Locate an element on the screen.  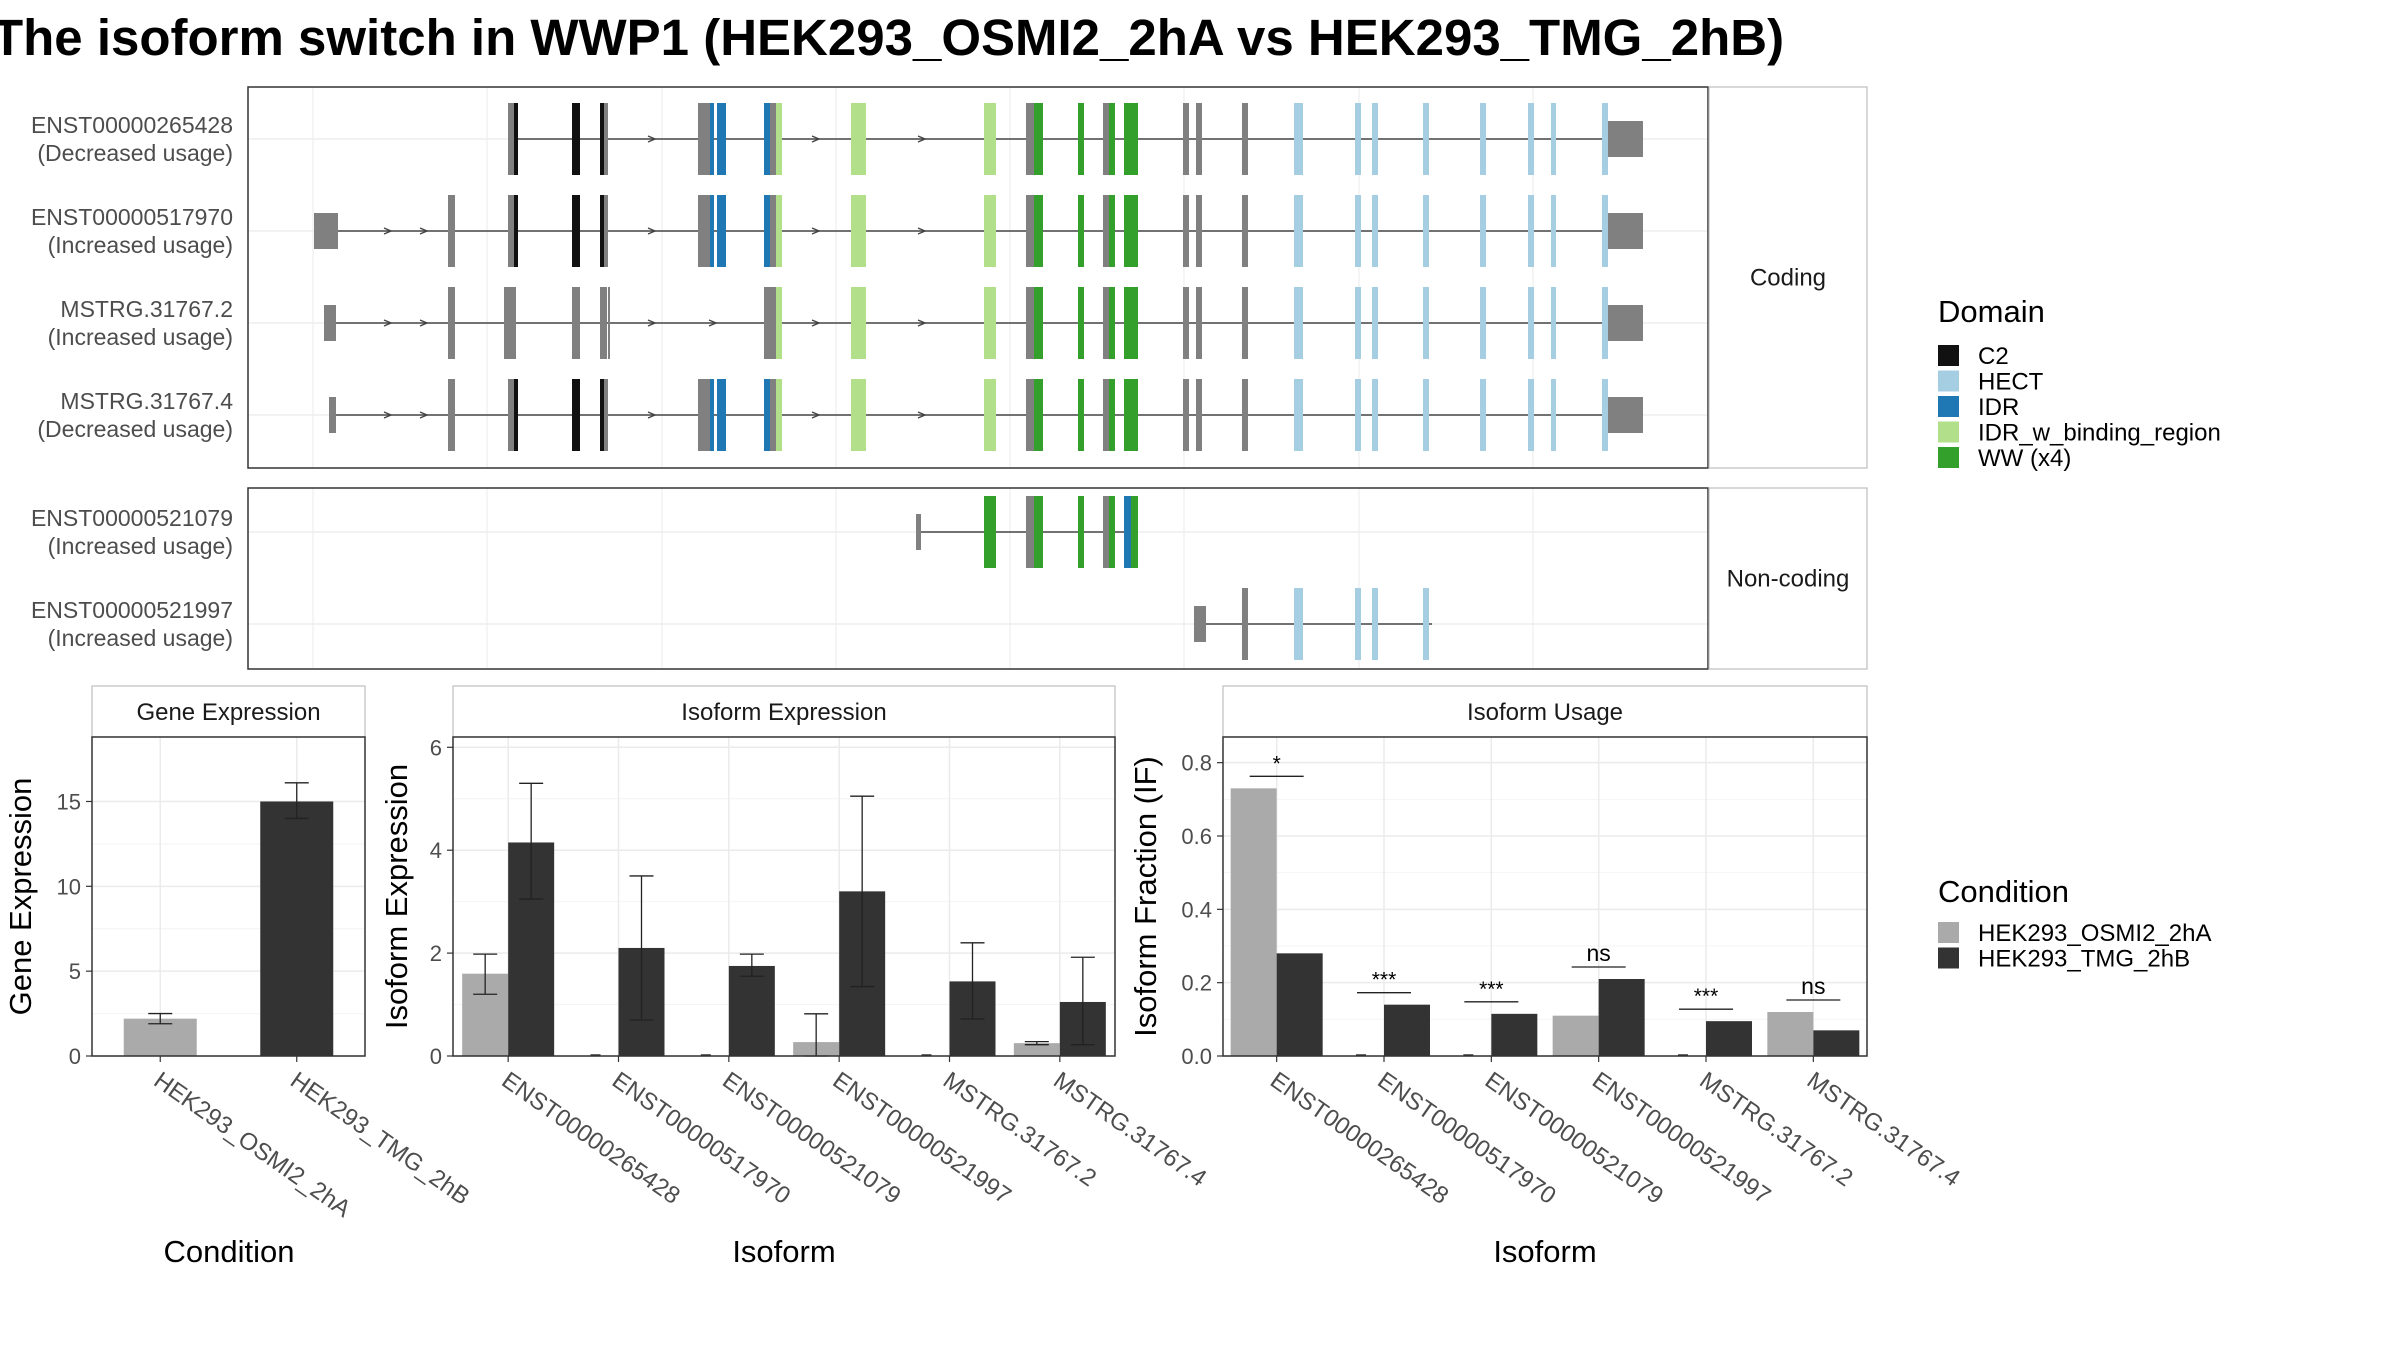
isoform-name-label: ENST00000517970 is located at coordinates (132, 217).